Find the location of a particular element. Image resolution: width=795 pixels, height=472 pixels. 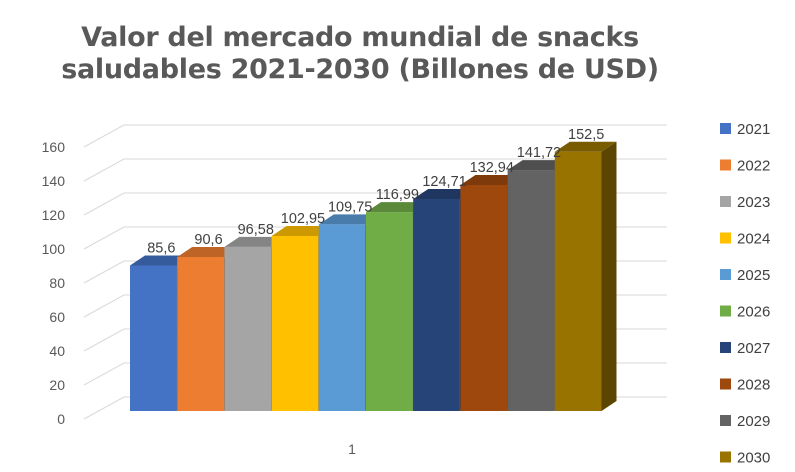

data-label-2025: 109,75 is located at coordinates (350, 207).